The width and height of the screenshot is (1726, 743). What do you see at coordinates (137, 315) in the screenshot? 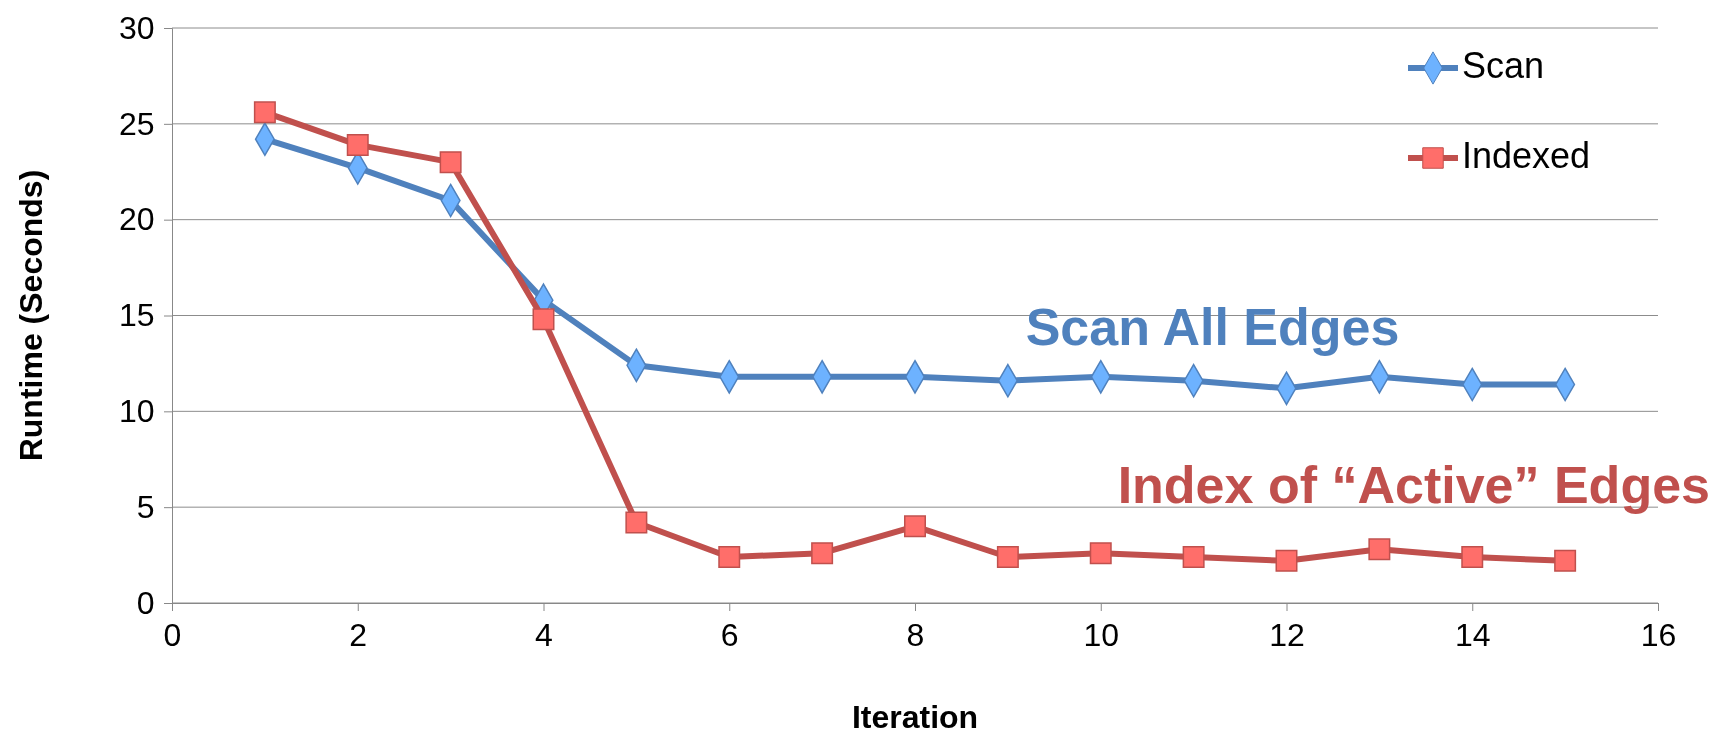
I see `y-tick-label: 15` at bounding box center [137, 315].